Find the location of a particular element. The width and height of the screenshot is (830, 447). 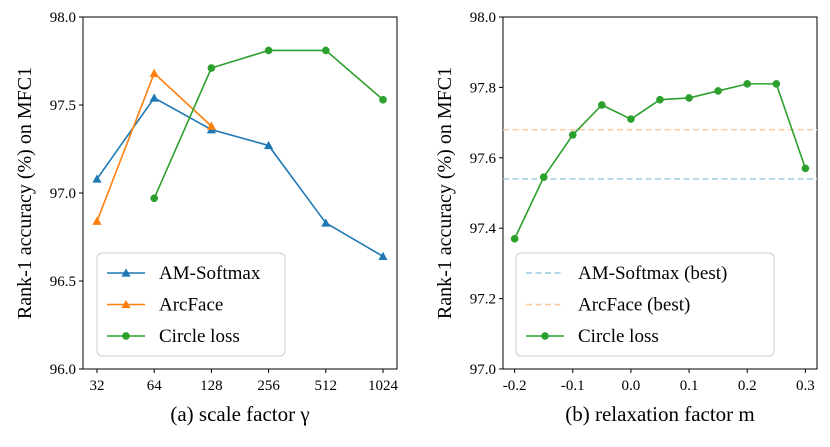

x-axis-caption: (b) relaxation factor m is located at coordinates (660, 414).